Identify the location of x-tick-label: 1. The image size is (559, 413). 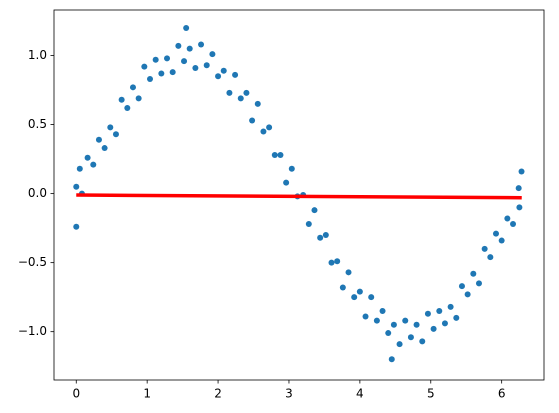
(147, 394).